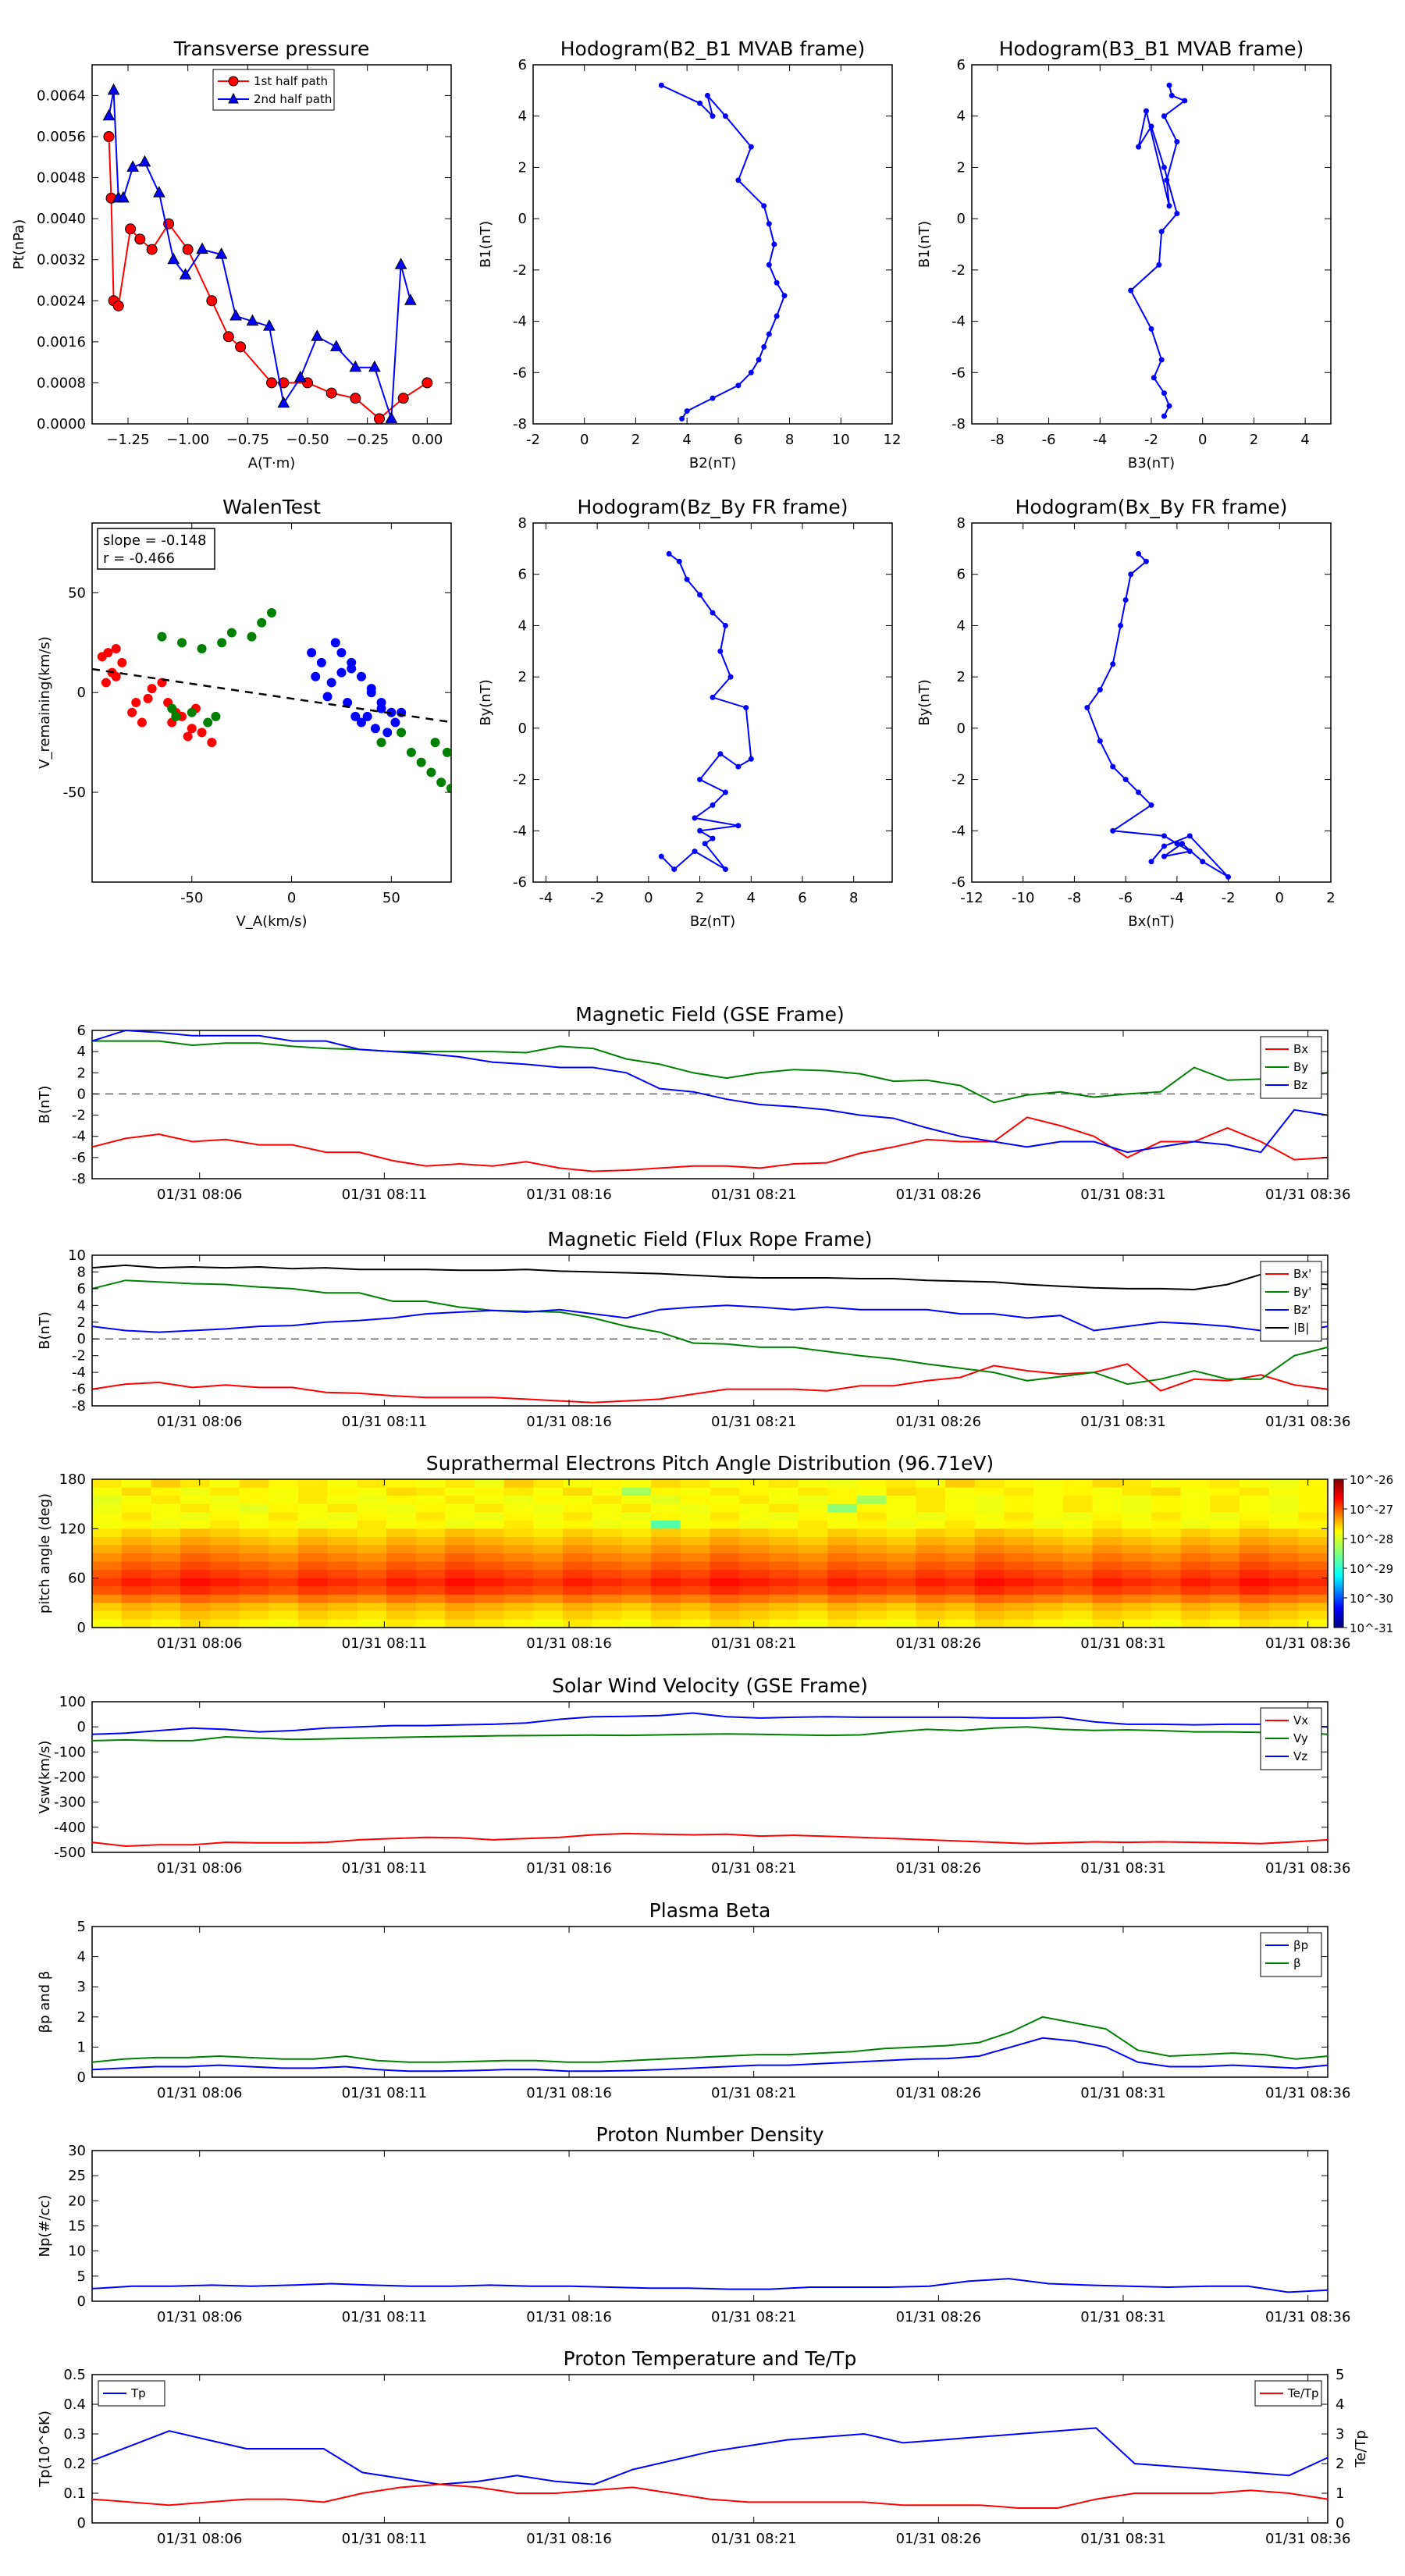 The height and width of the screenshot is (2576, 1405). Describe the element at coordinates (77, 1255) in the screenshot. I see `y-tick-label: 10` at that location.